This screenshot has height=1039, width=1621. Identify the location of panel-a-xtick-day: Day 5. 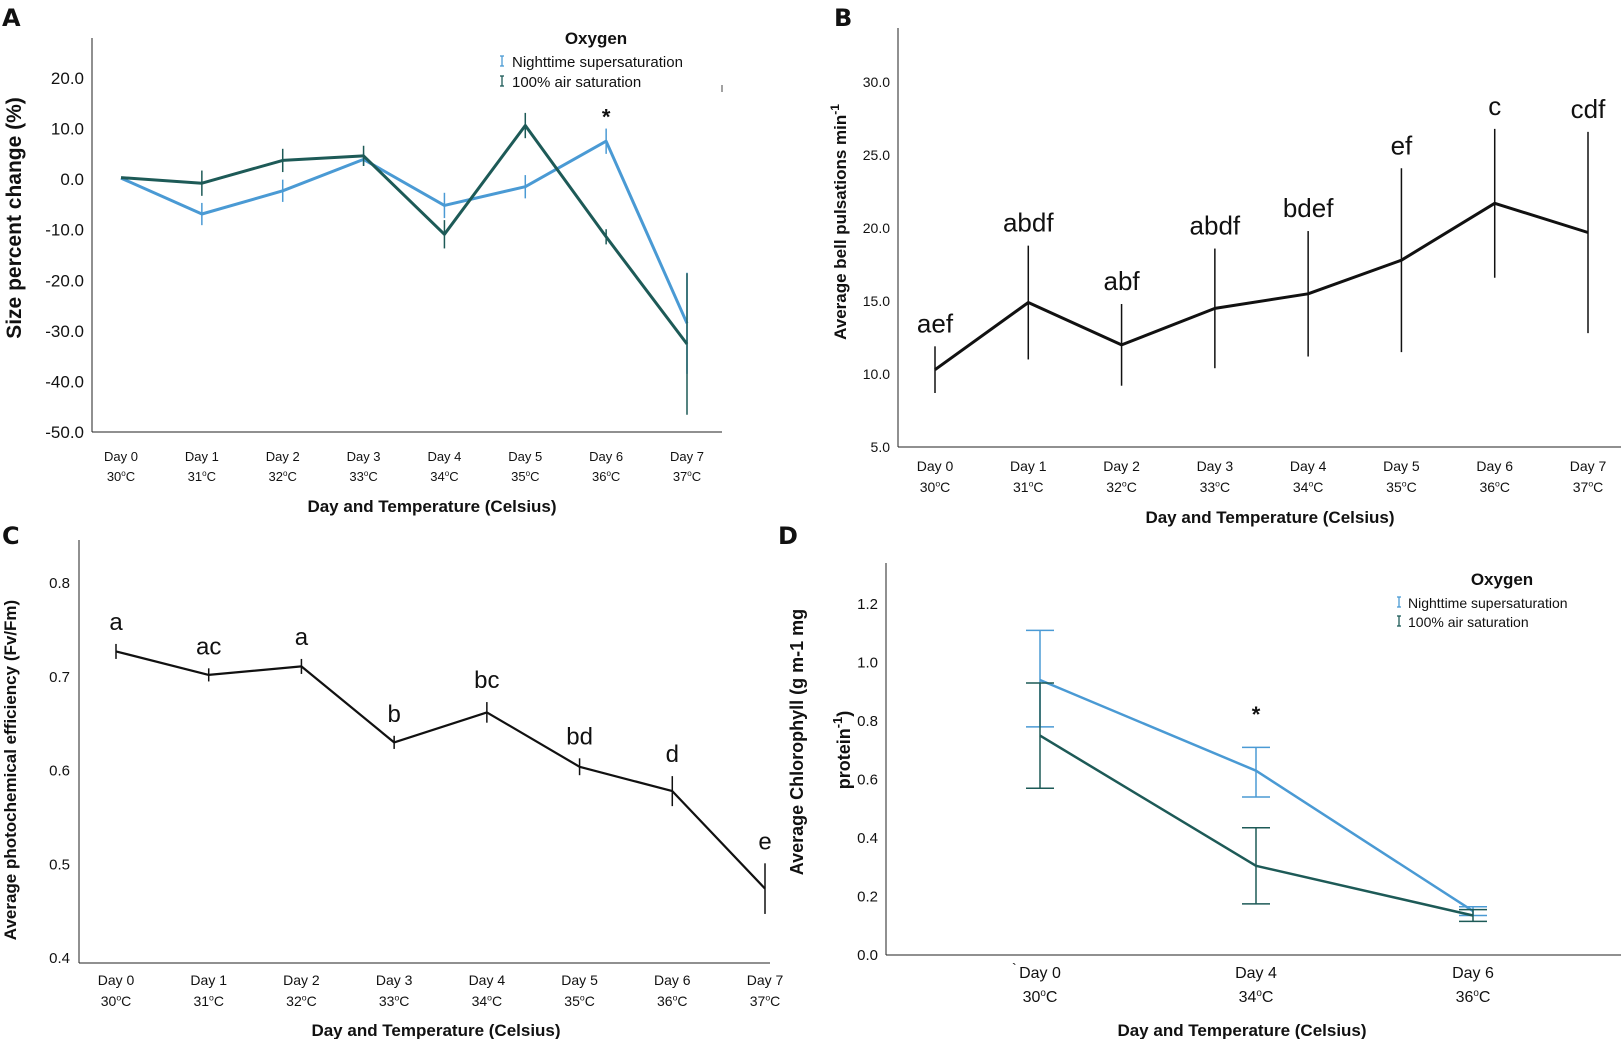
(525, 456).